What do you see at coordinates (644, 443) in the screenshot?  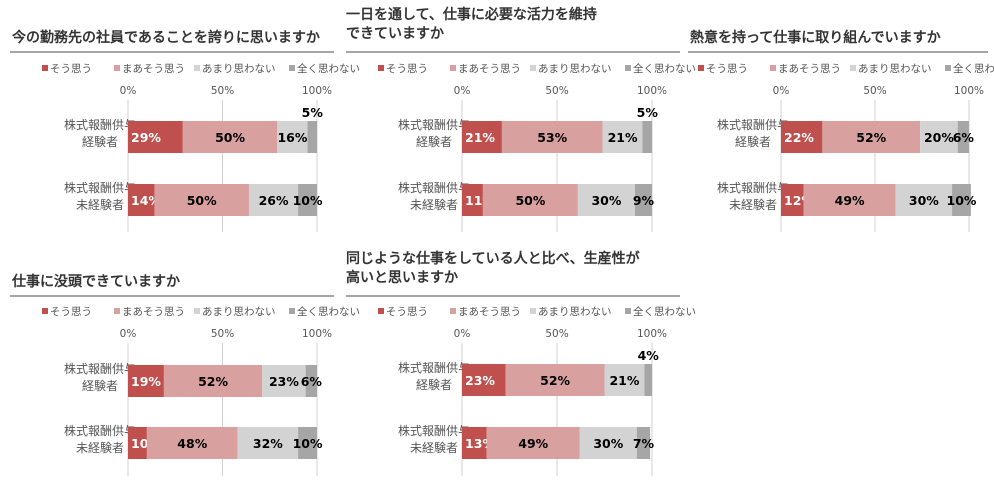 I see `data-label: 7%` at bounding box center [644, 443].